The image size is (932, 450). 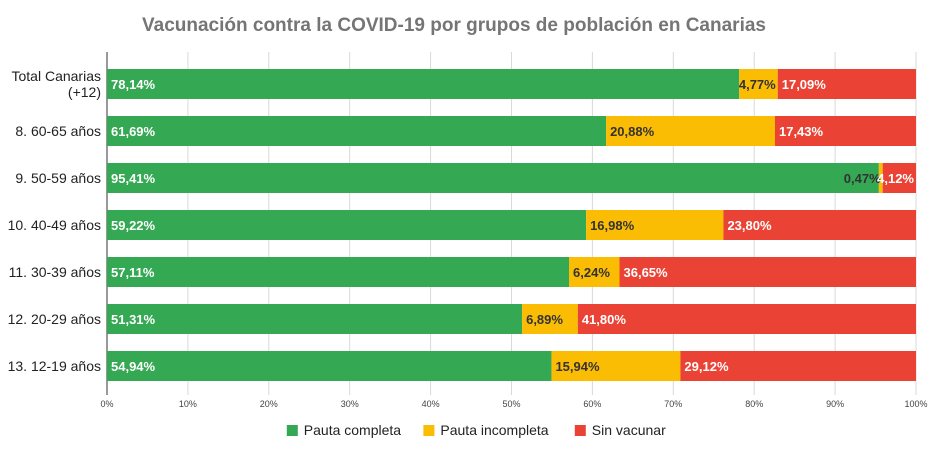 What do you see at coordinates (544, 319) in the screenshot?
I see `data-label: 6,89%` at bounding box center [544, 319].